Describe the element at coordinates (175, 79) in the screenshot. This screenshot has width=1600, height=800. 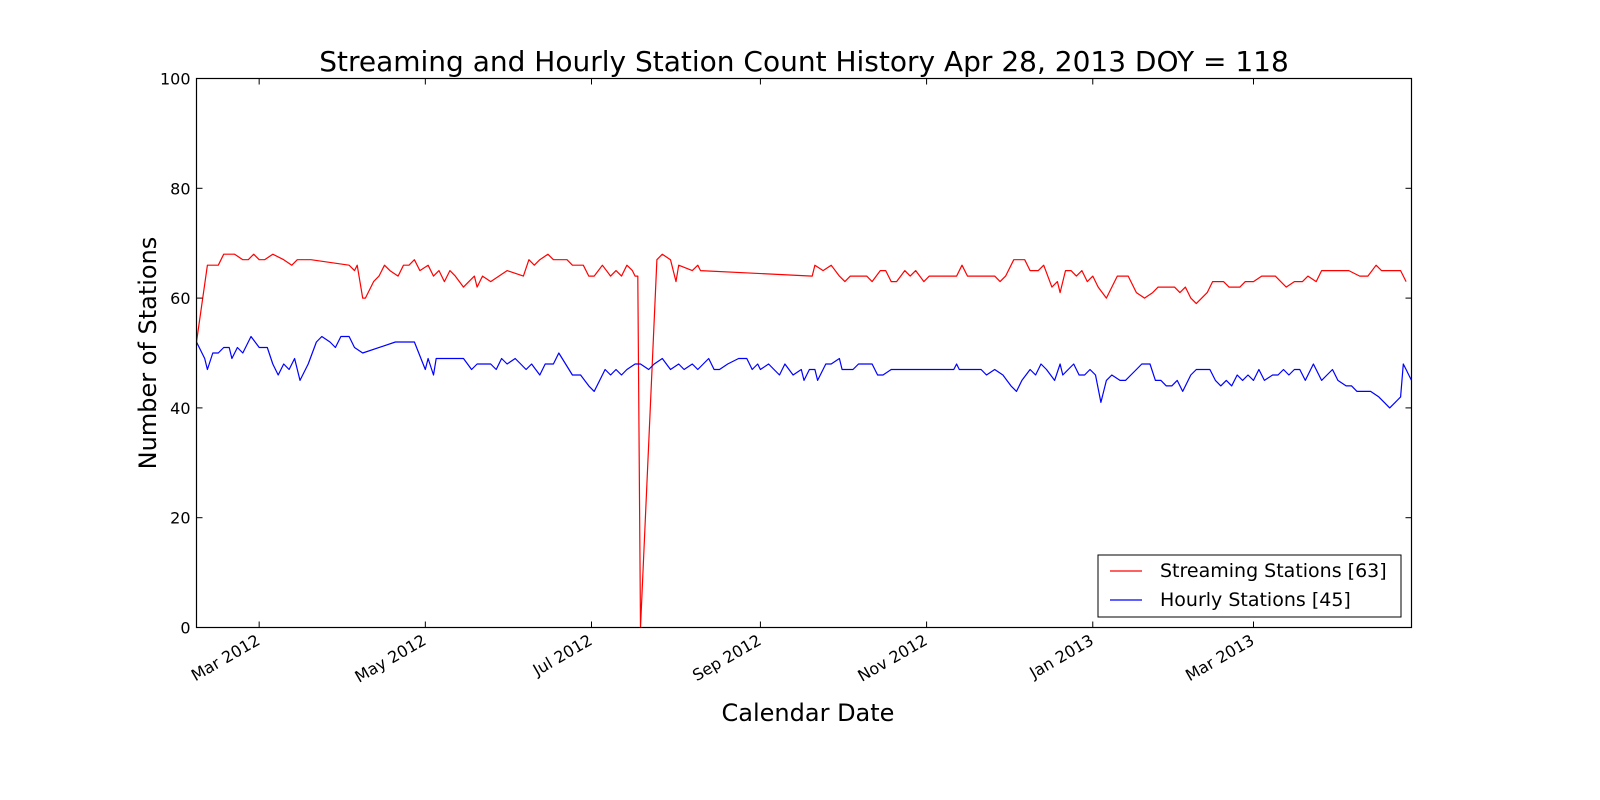
I see `y-tick-label: 100` at that location.